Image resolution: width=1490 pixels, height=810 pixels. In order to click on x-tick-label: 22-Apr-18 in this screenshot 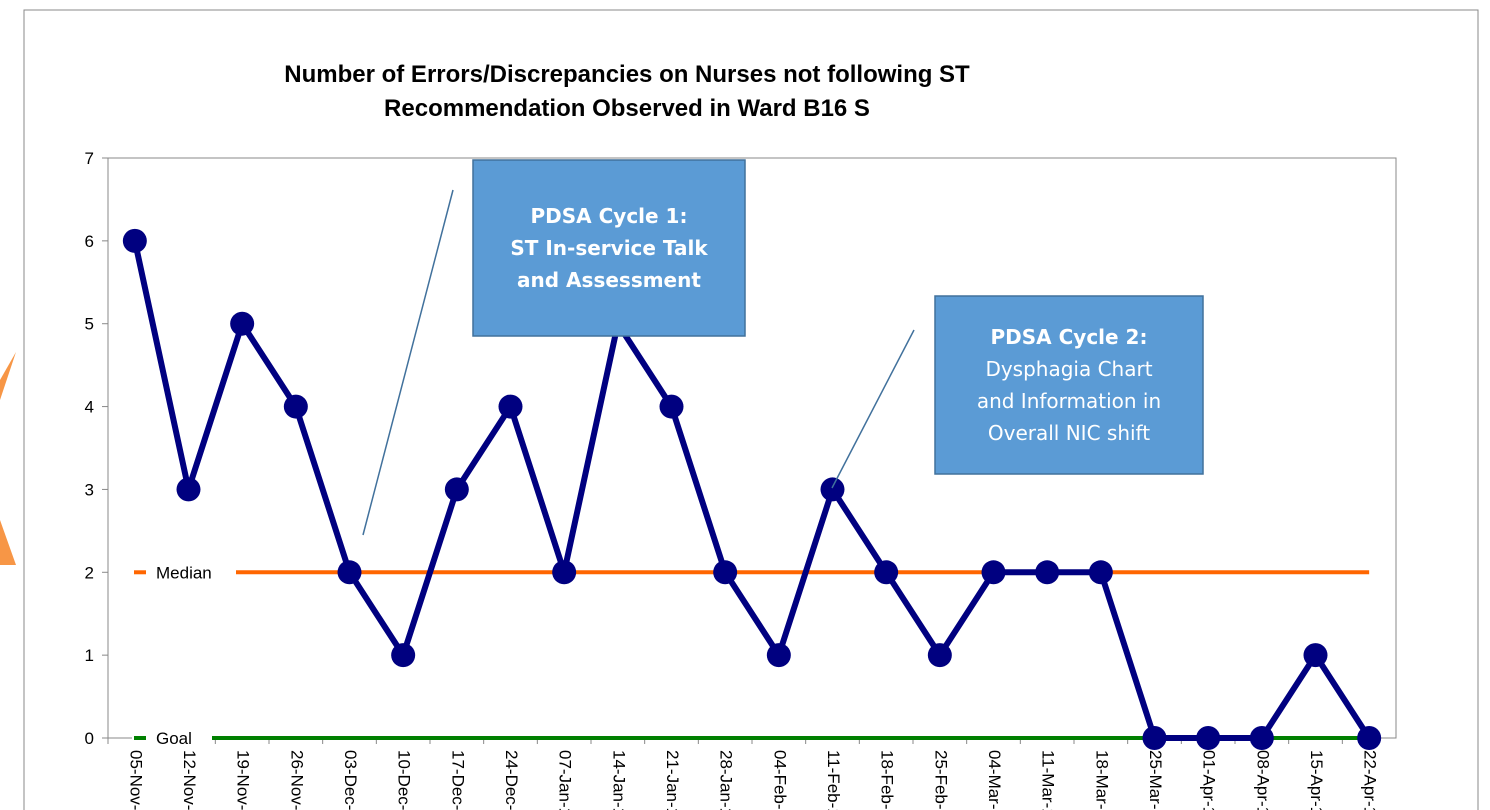, I will do `click(1370, 780)`.